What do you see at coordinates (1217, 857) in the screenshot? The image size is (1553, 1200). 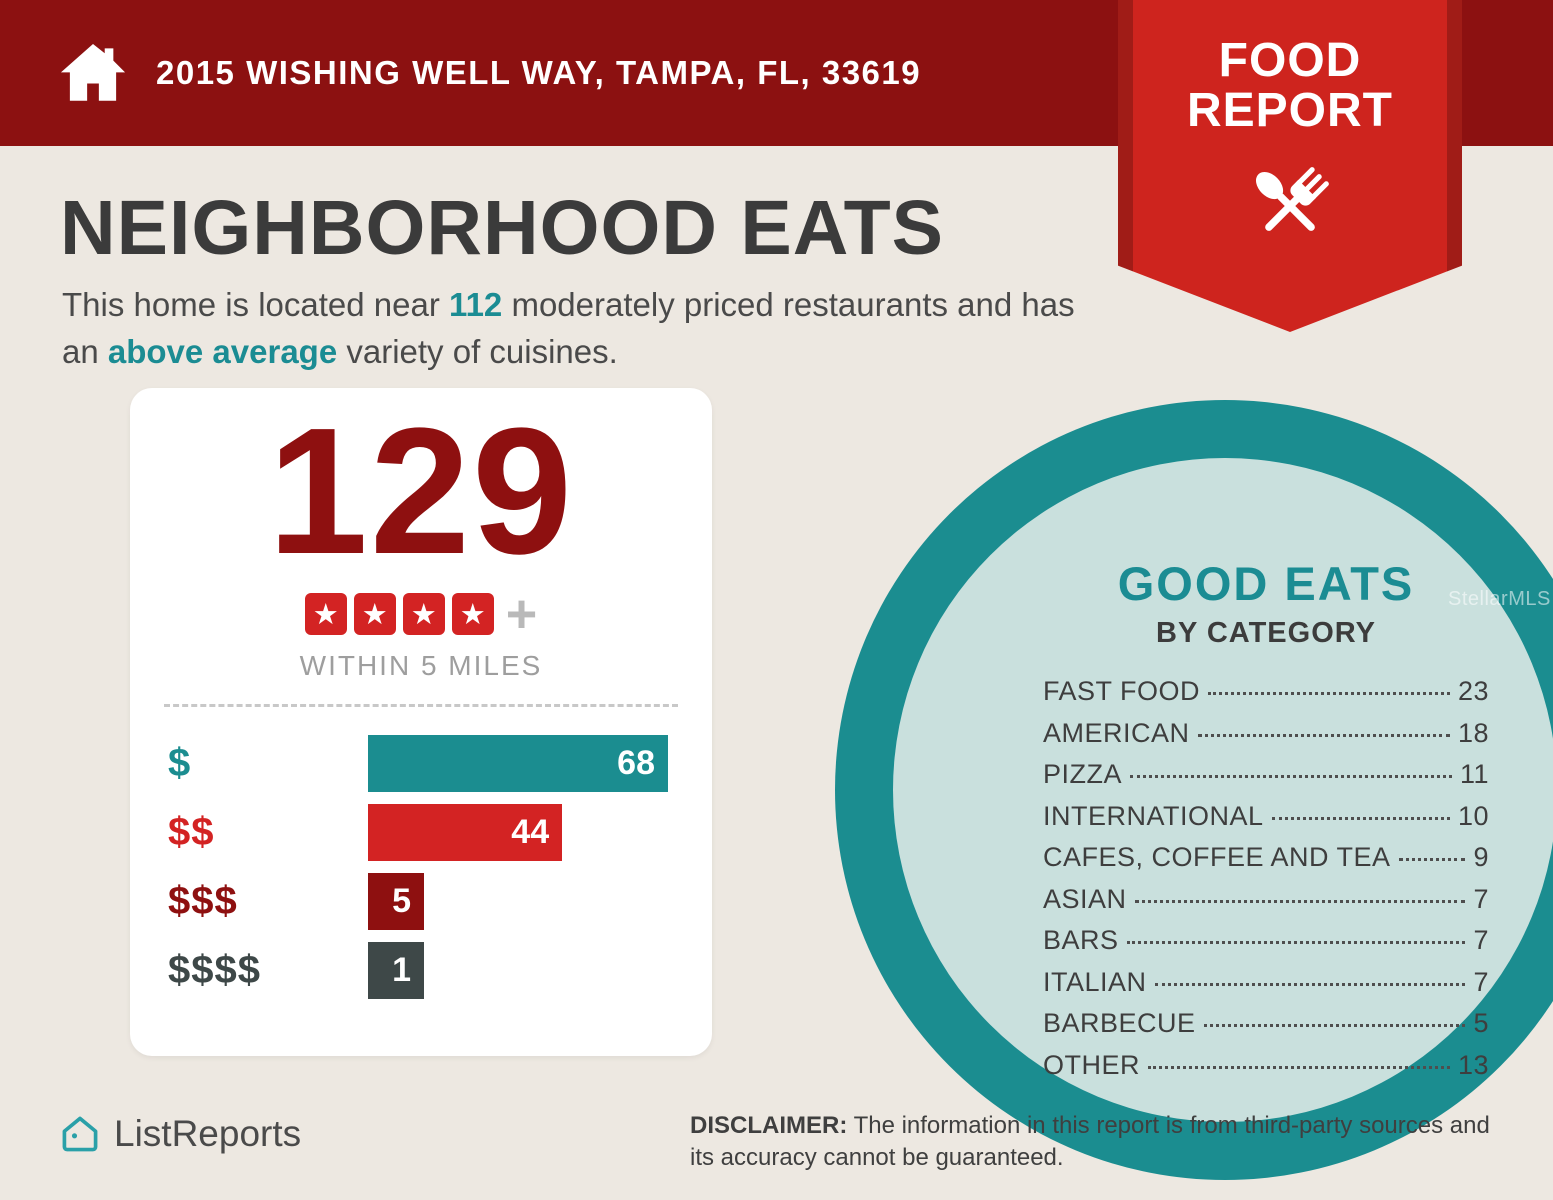 I see `category-label: CAFES, COFFEE AND TEA` at bounding box center [1217, 857].